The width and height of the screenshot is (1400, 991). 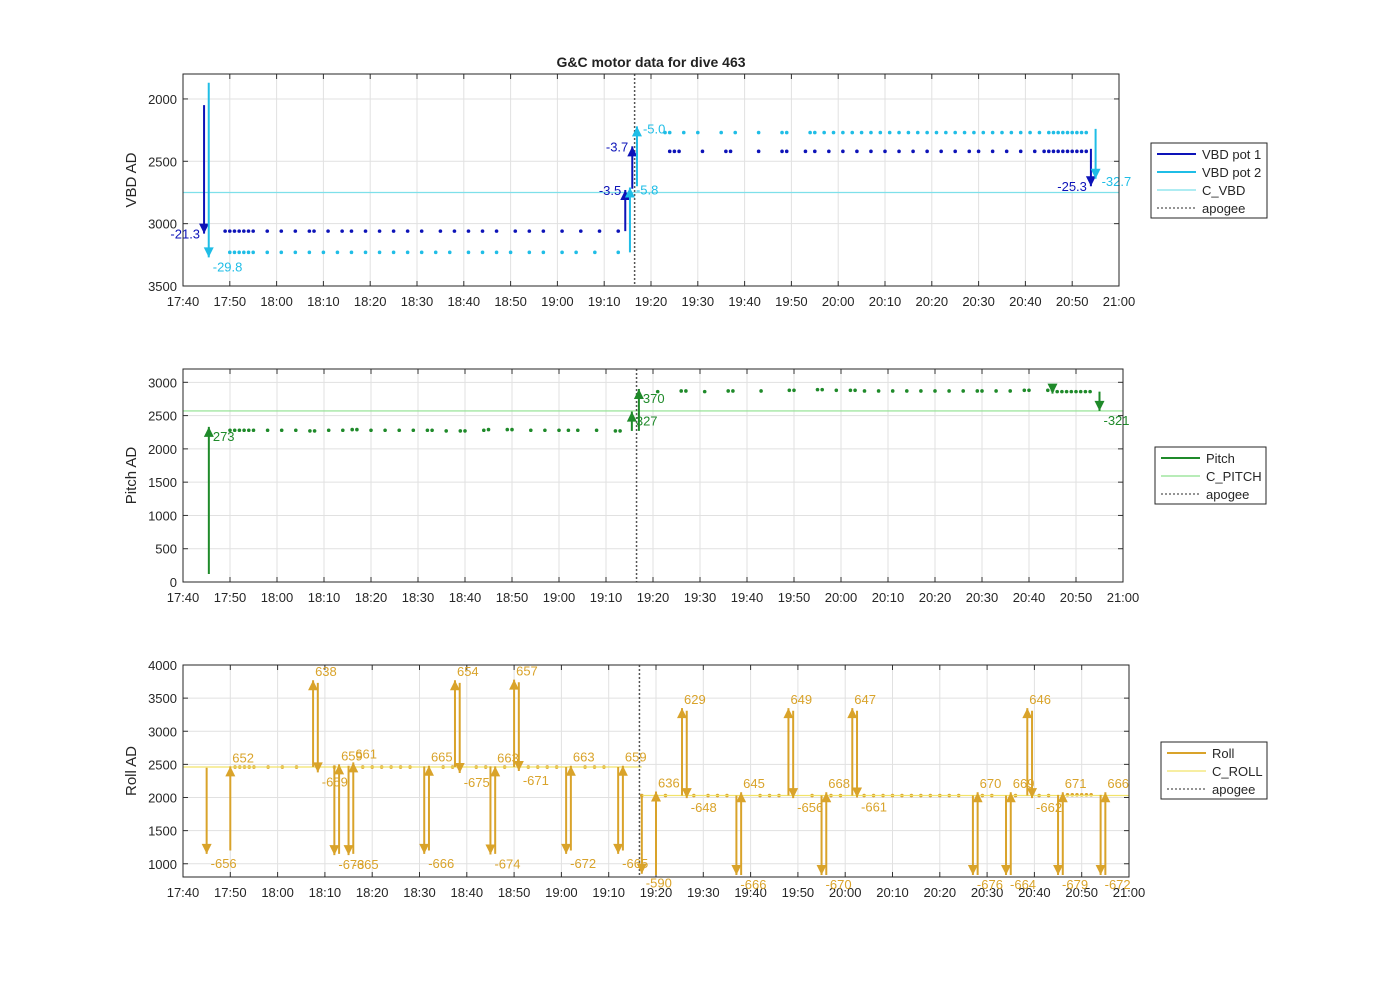 What do you see at coordinates (162, 224) in the screenshot?
I see `y-tick-label: 3000` at bounding box center [162, 224].